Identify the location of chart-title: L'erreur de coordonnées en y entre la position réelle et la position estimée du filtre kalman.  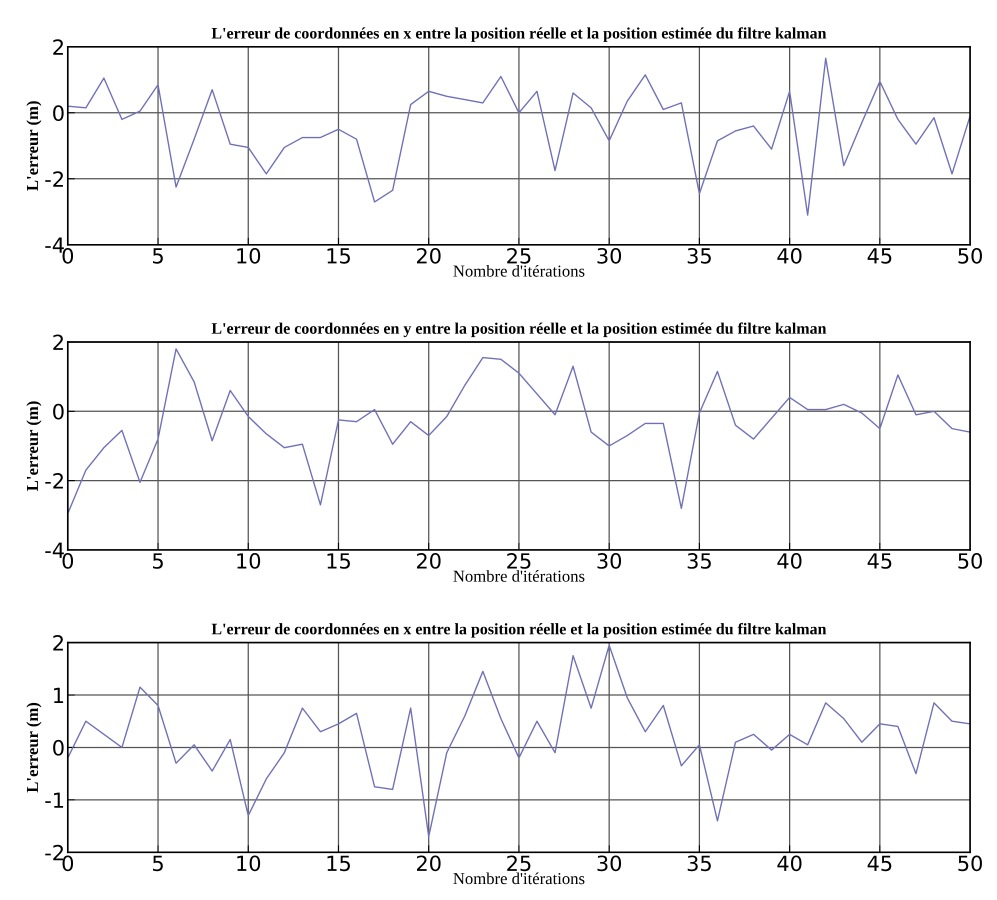
(519, 330).